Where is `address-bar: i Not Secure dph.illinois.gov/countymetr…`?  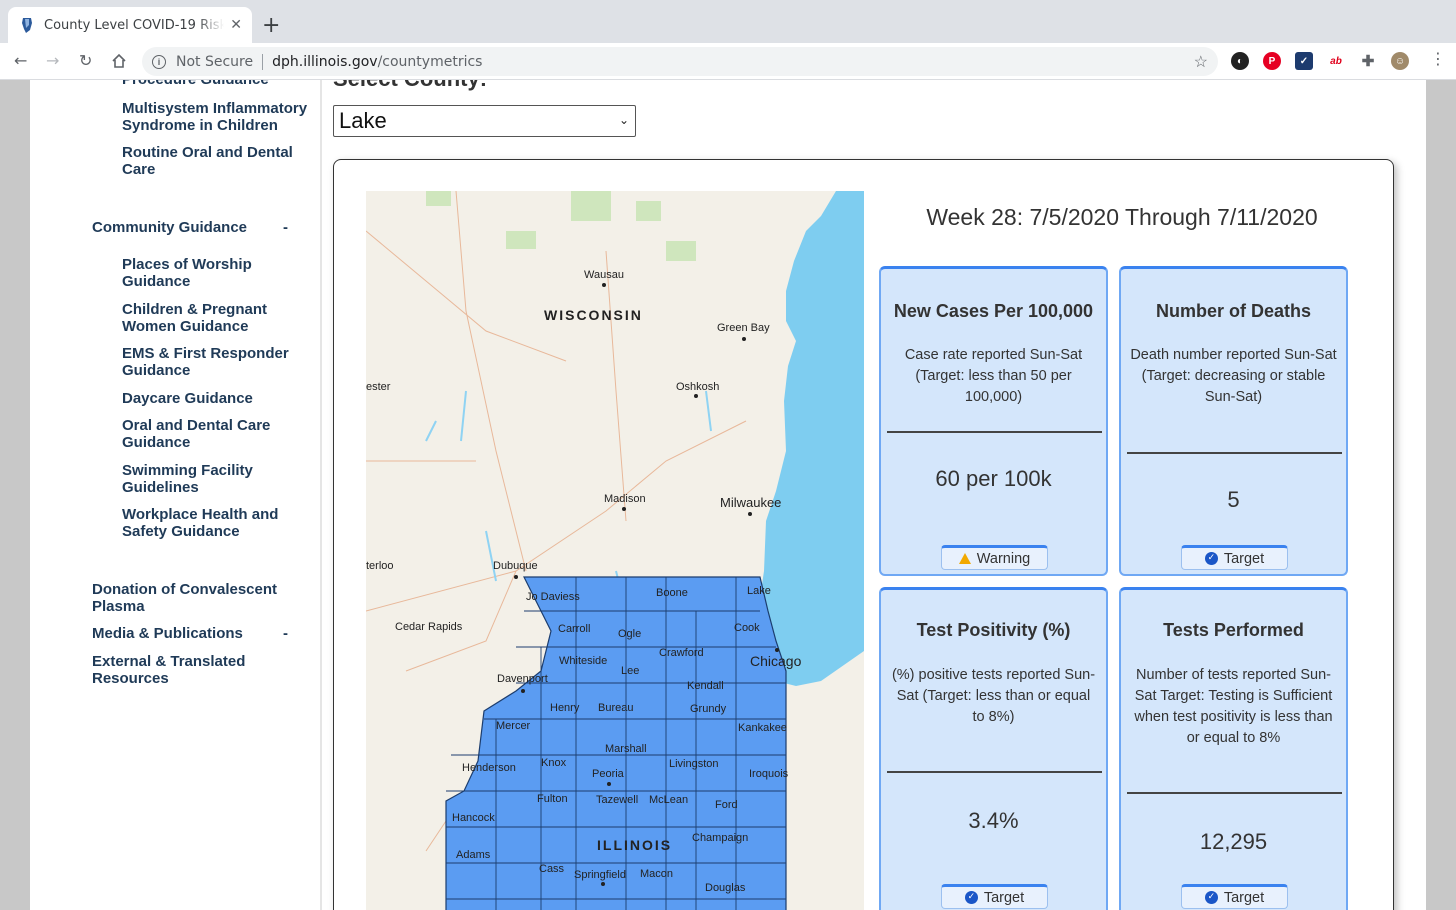
address-bar: i Not Secure dph.illinois.gov/countymetr… is located at coordinates (680, 61).